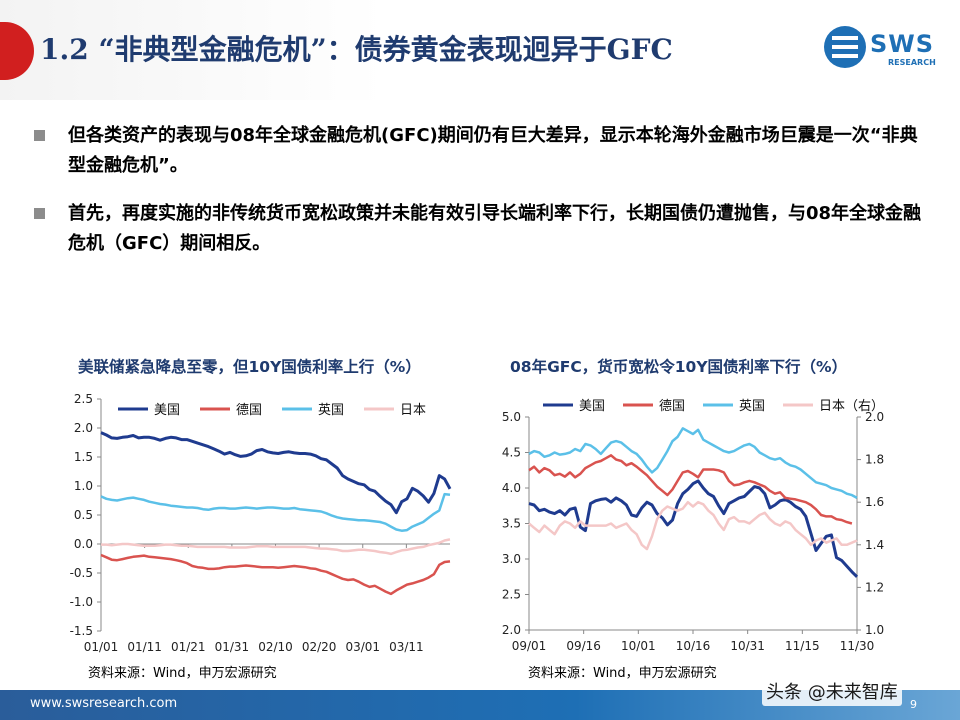  Describe the element at coordinates (83, 486) in the screenshot. I see `y-tick-label: 1.0` at that location.